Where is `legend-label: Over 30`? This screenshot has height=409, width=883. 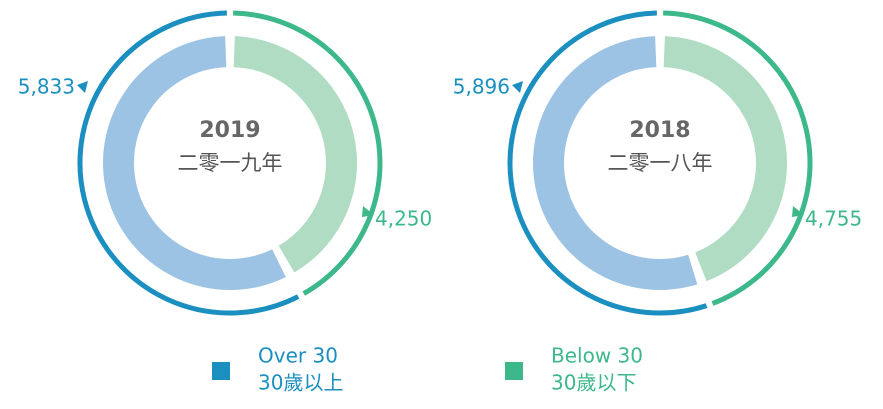
legend-label: Over 30 is located at coordinates (298, 356).